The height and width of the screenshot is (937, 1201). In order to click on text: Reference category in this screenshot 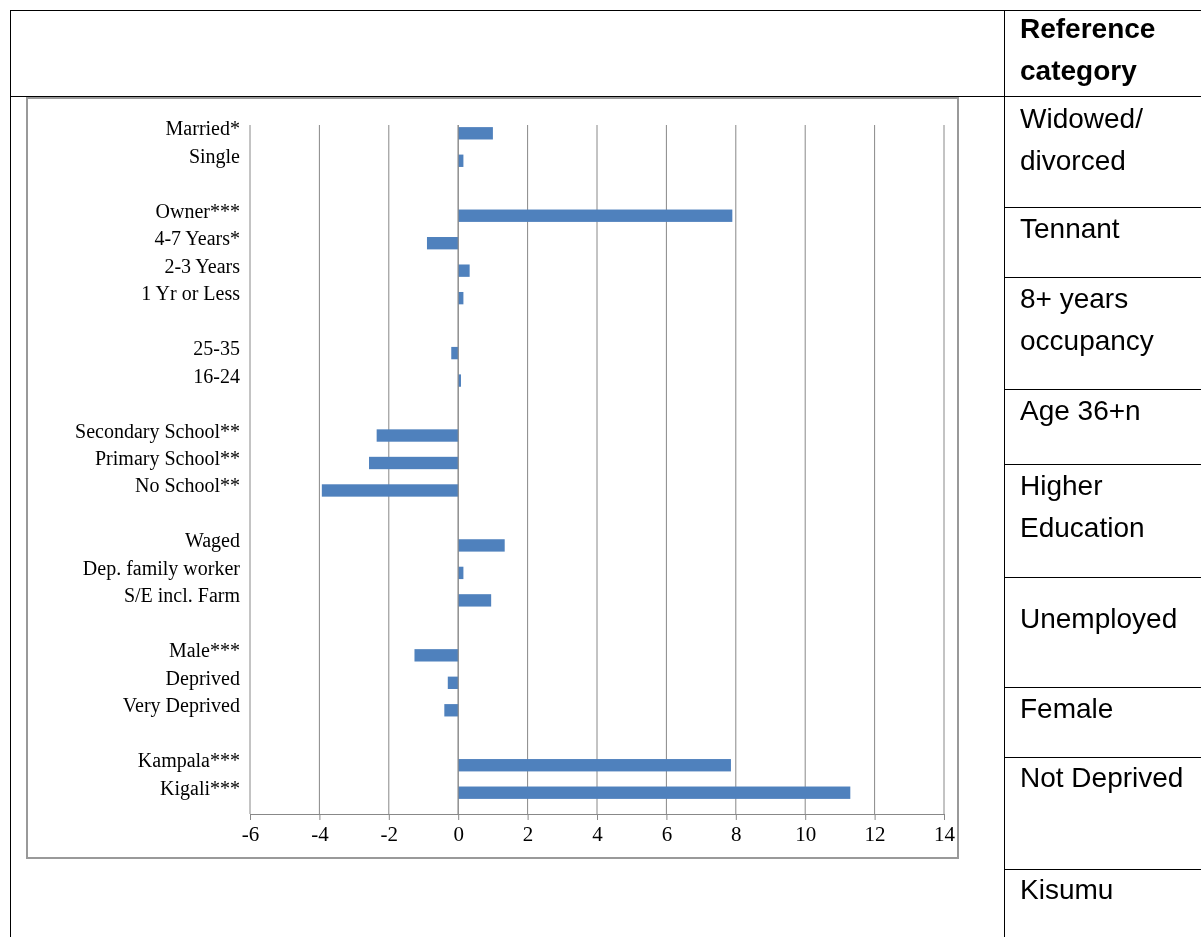, I will do `click(1088, 50)`.